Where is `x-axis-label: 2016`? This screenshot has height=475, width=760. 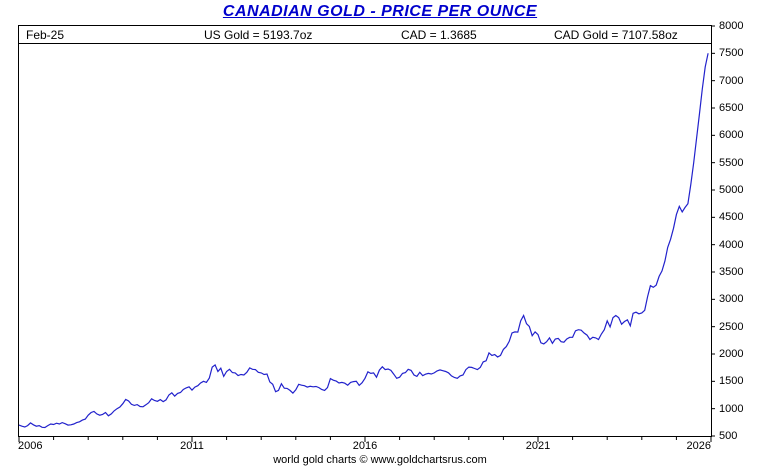 x-axis-label: 2016 is located at coordinates (365, 446).